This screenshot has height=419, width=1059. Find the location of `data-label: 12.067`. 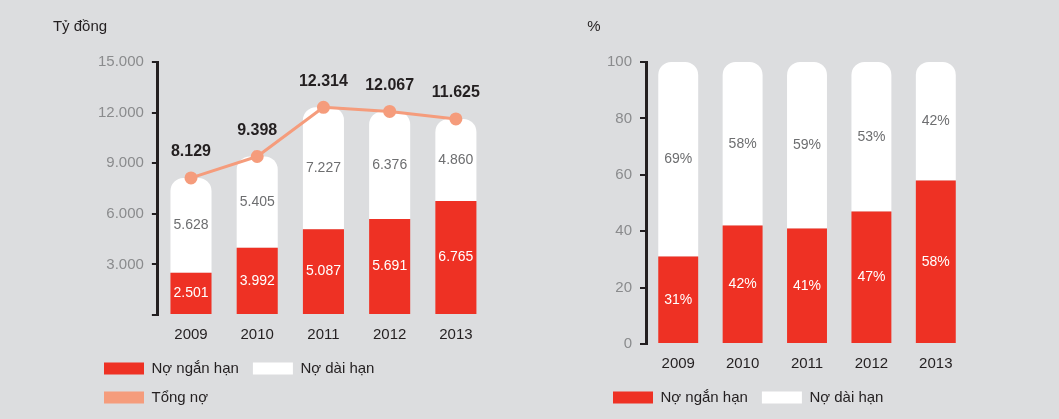

data-label: 12.067 is located at coordinates (390, 84).